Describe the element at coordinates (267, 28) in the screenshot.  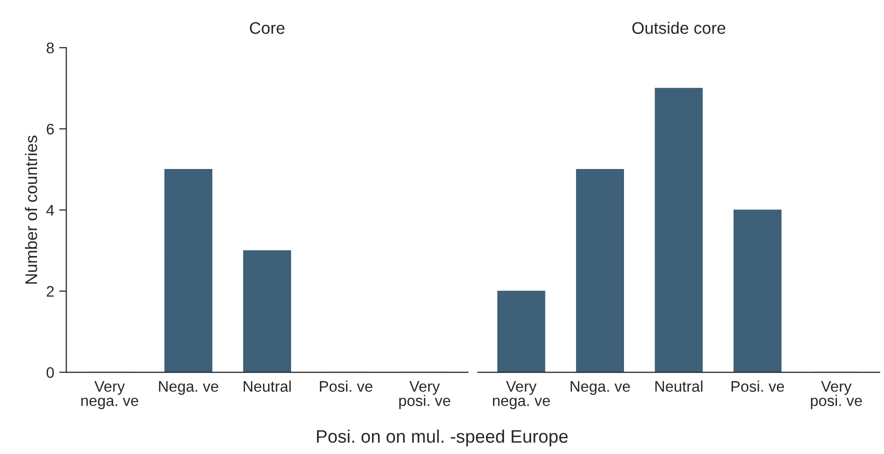
I see `chart-title: Core` at that location.